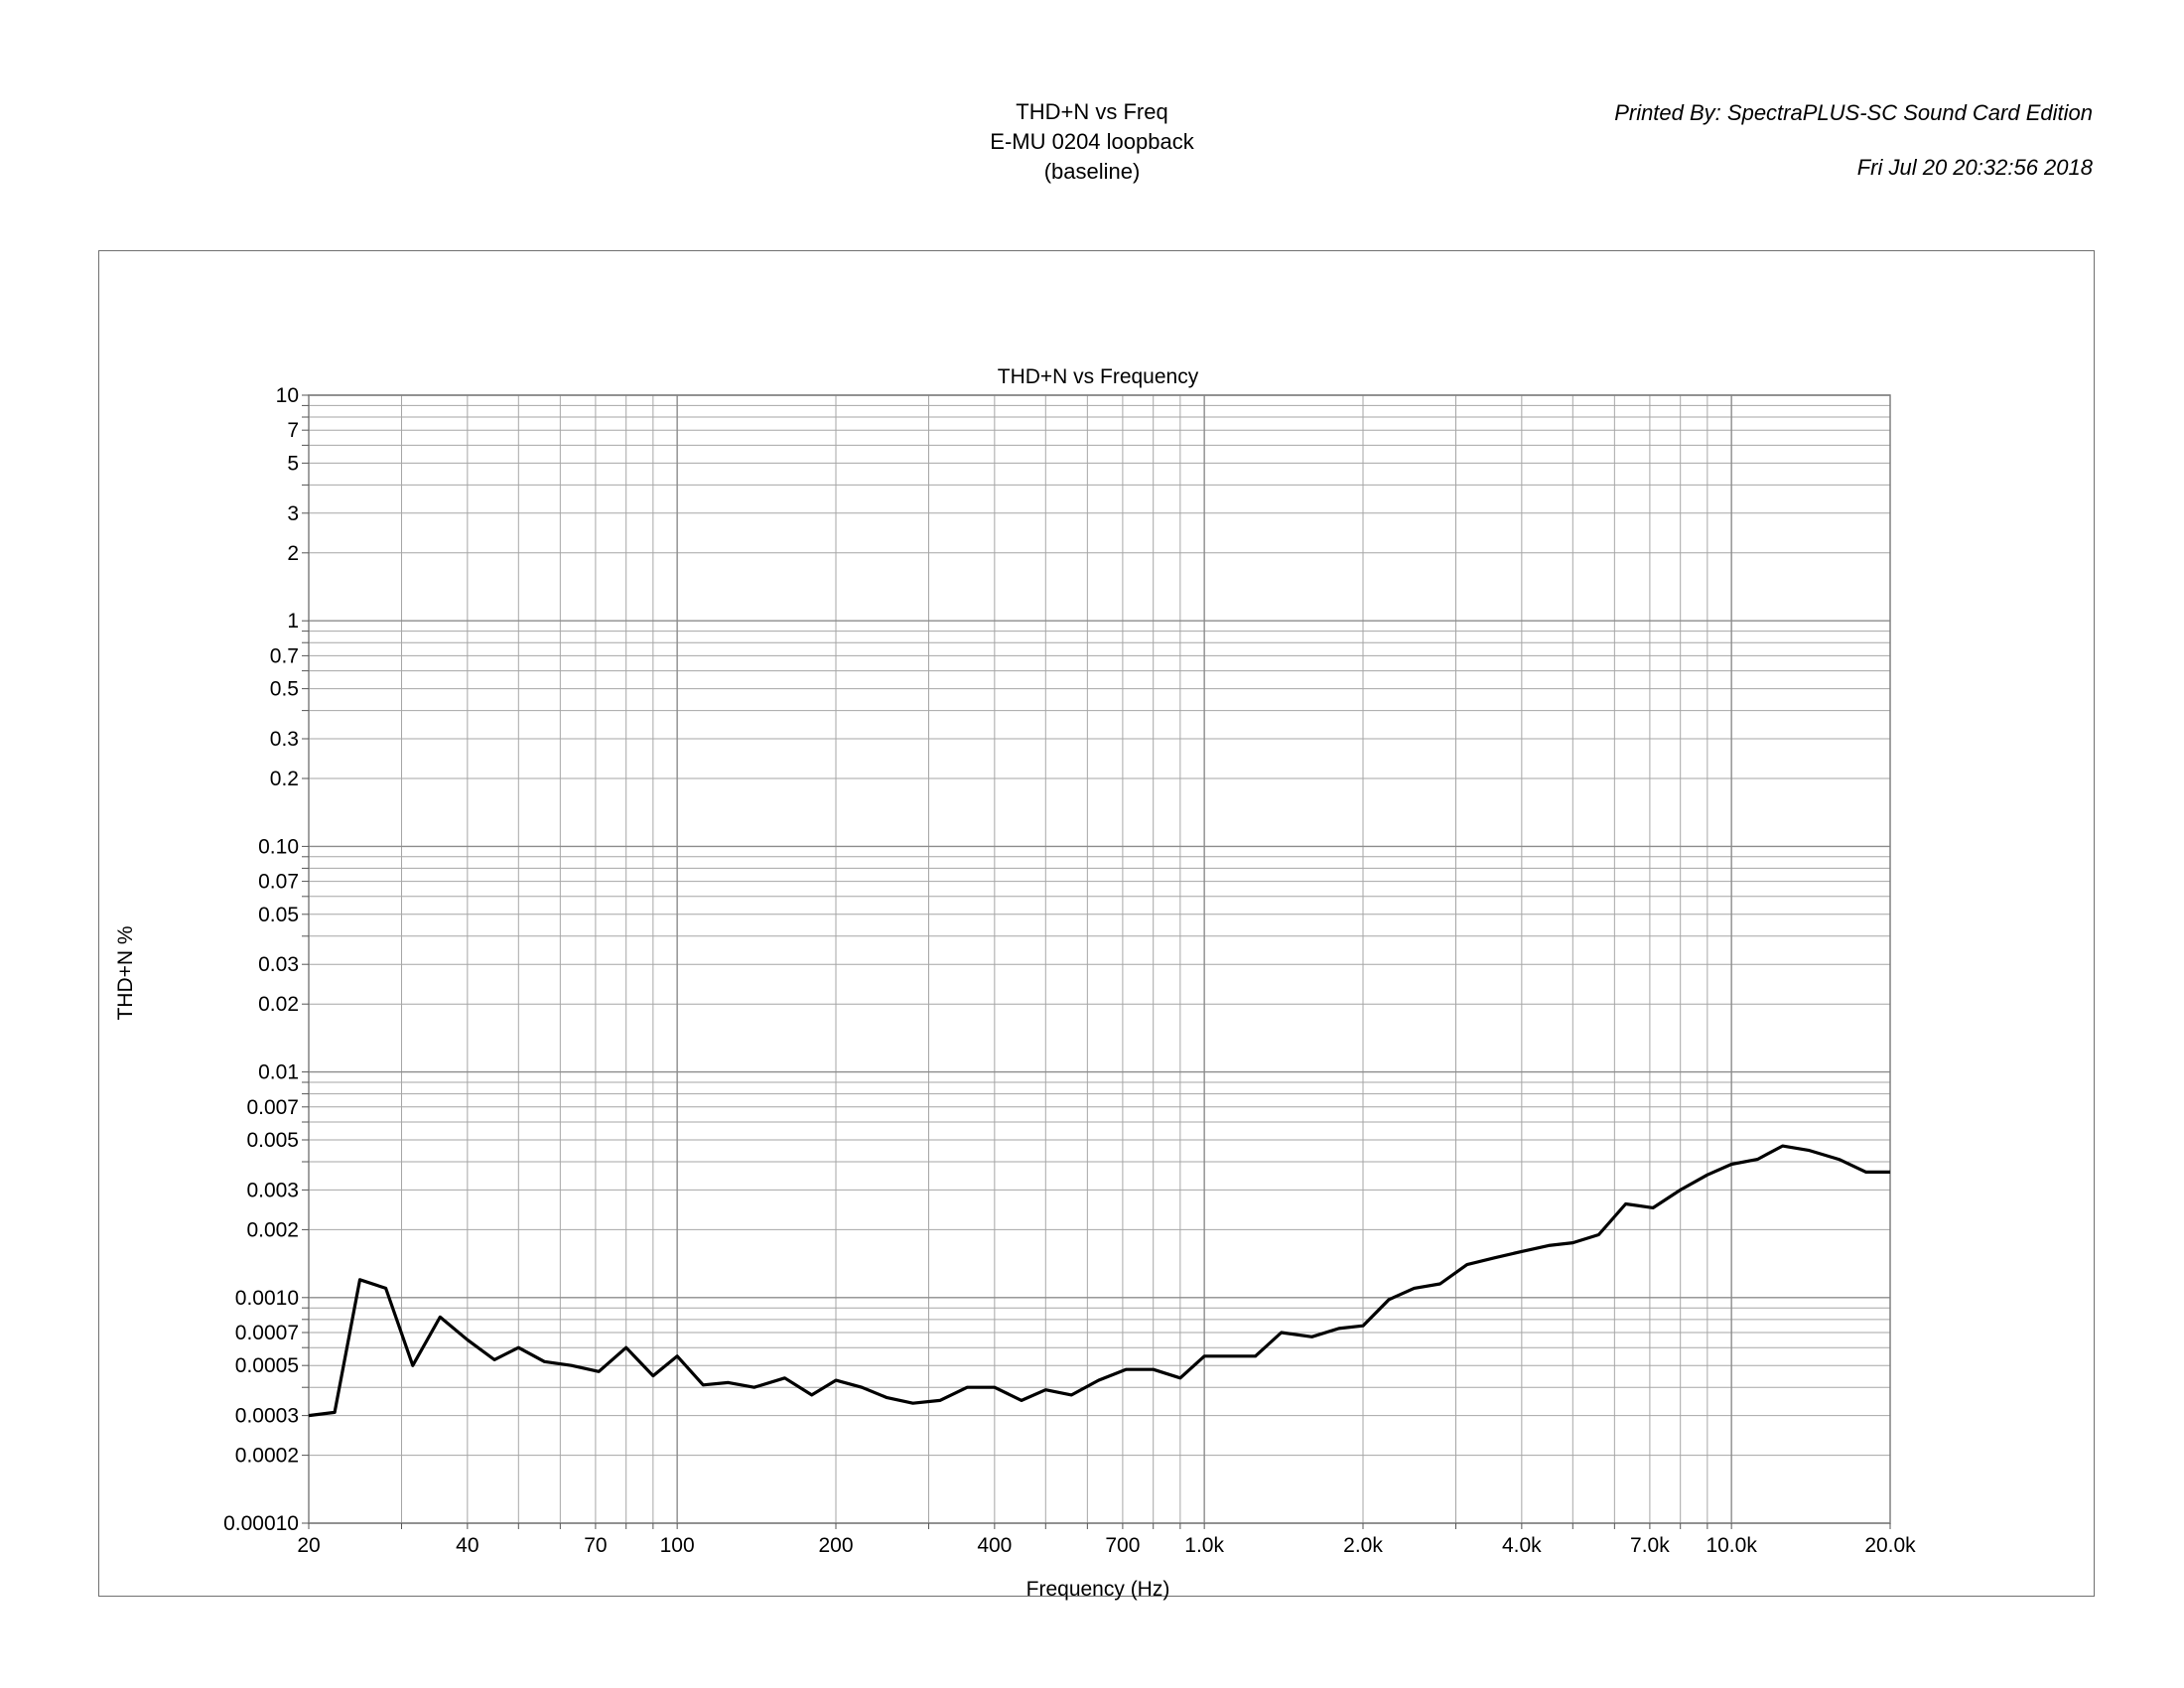 This screenshot has width=2184, height=1688. I want to click on y-tick-label: 0.02, so click(278, 1004).